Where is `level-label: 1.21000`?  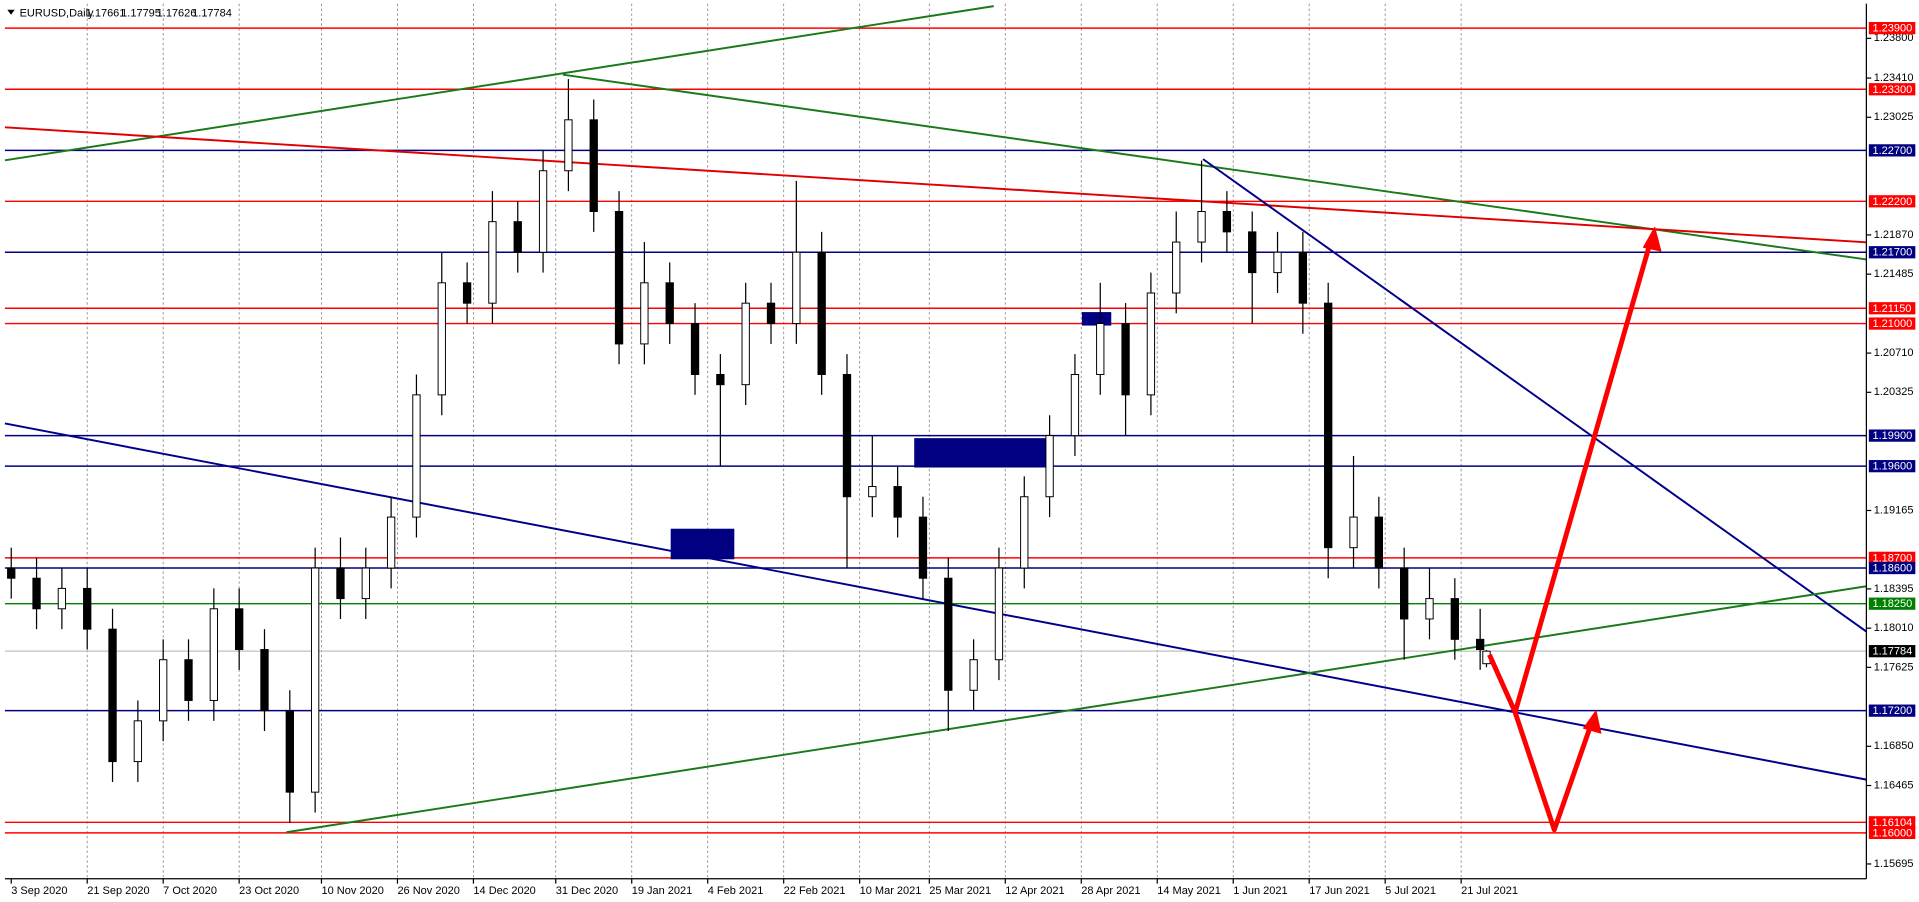 level-label: 1.21000 is located at coordinates (1892, 324).